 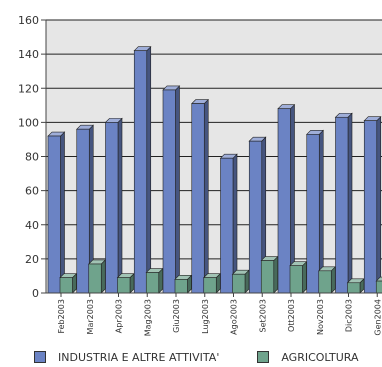 I want to click on x-category-label: Feb2003, so click(x=61, y=316).